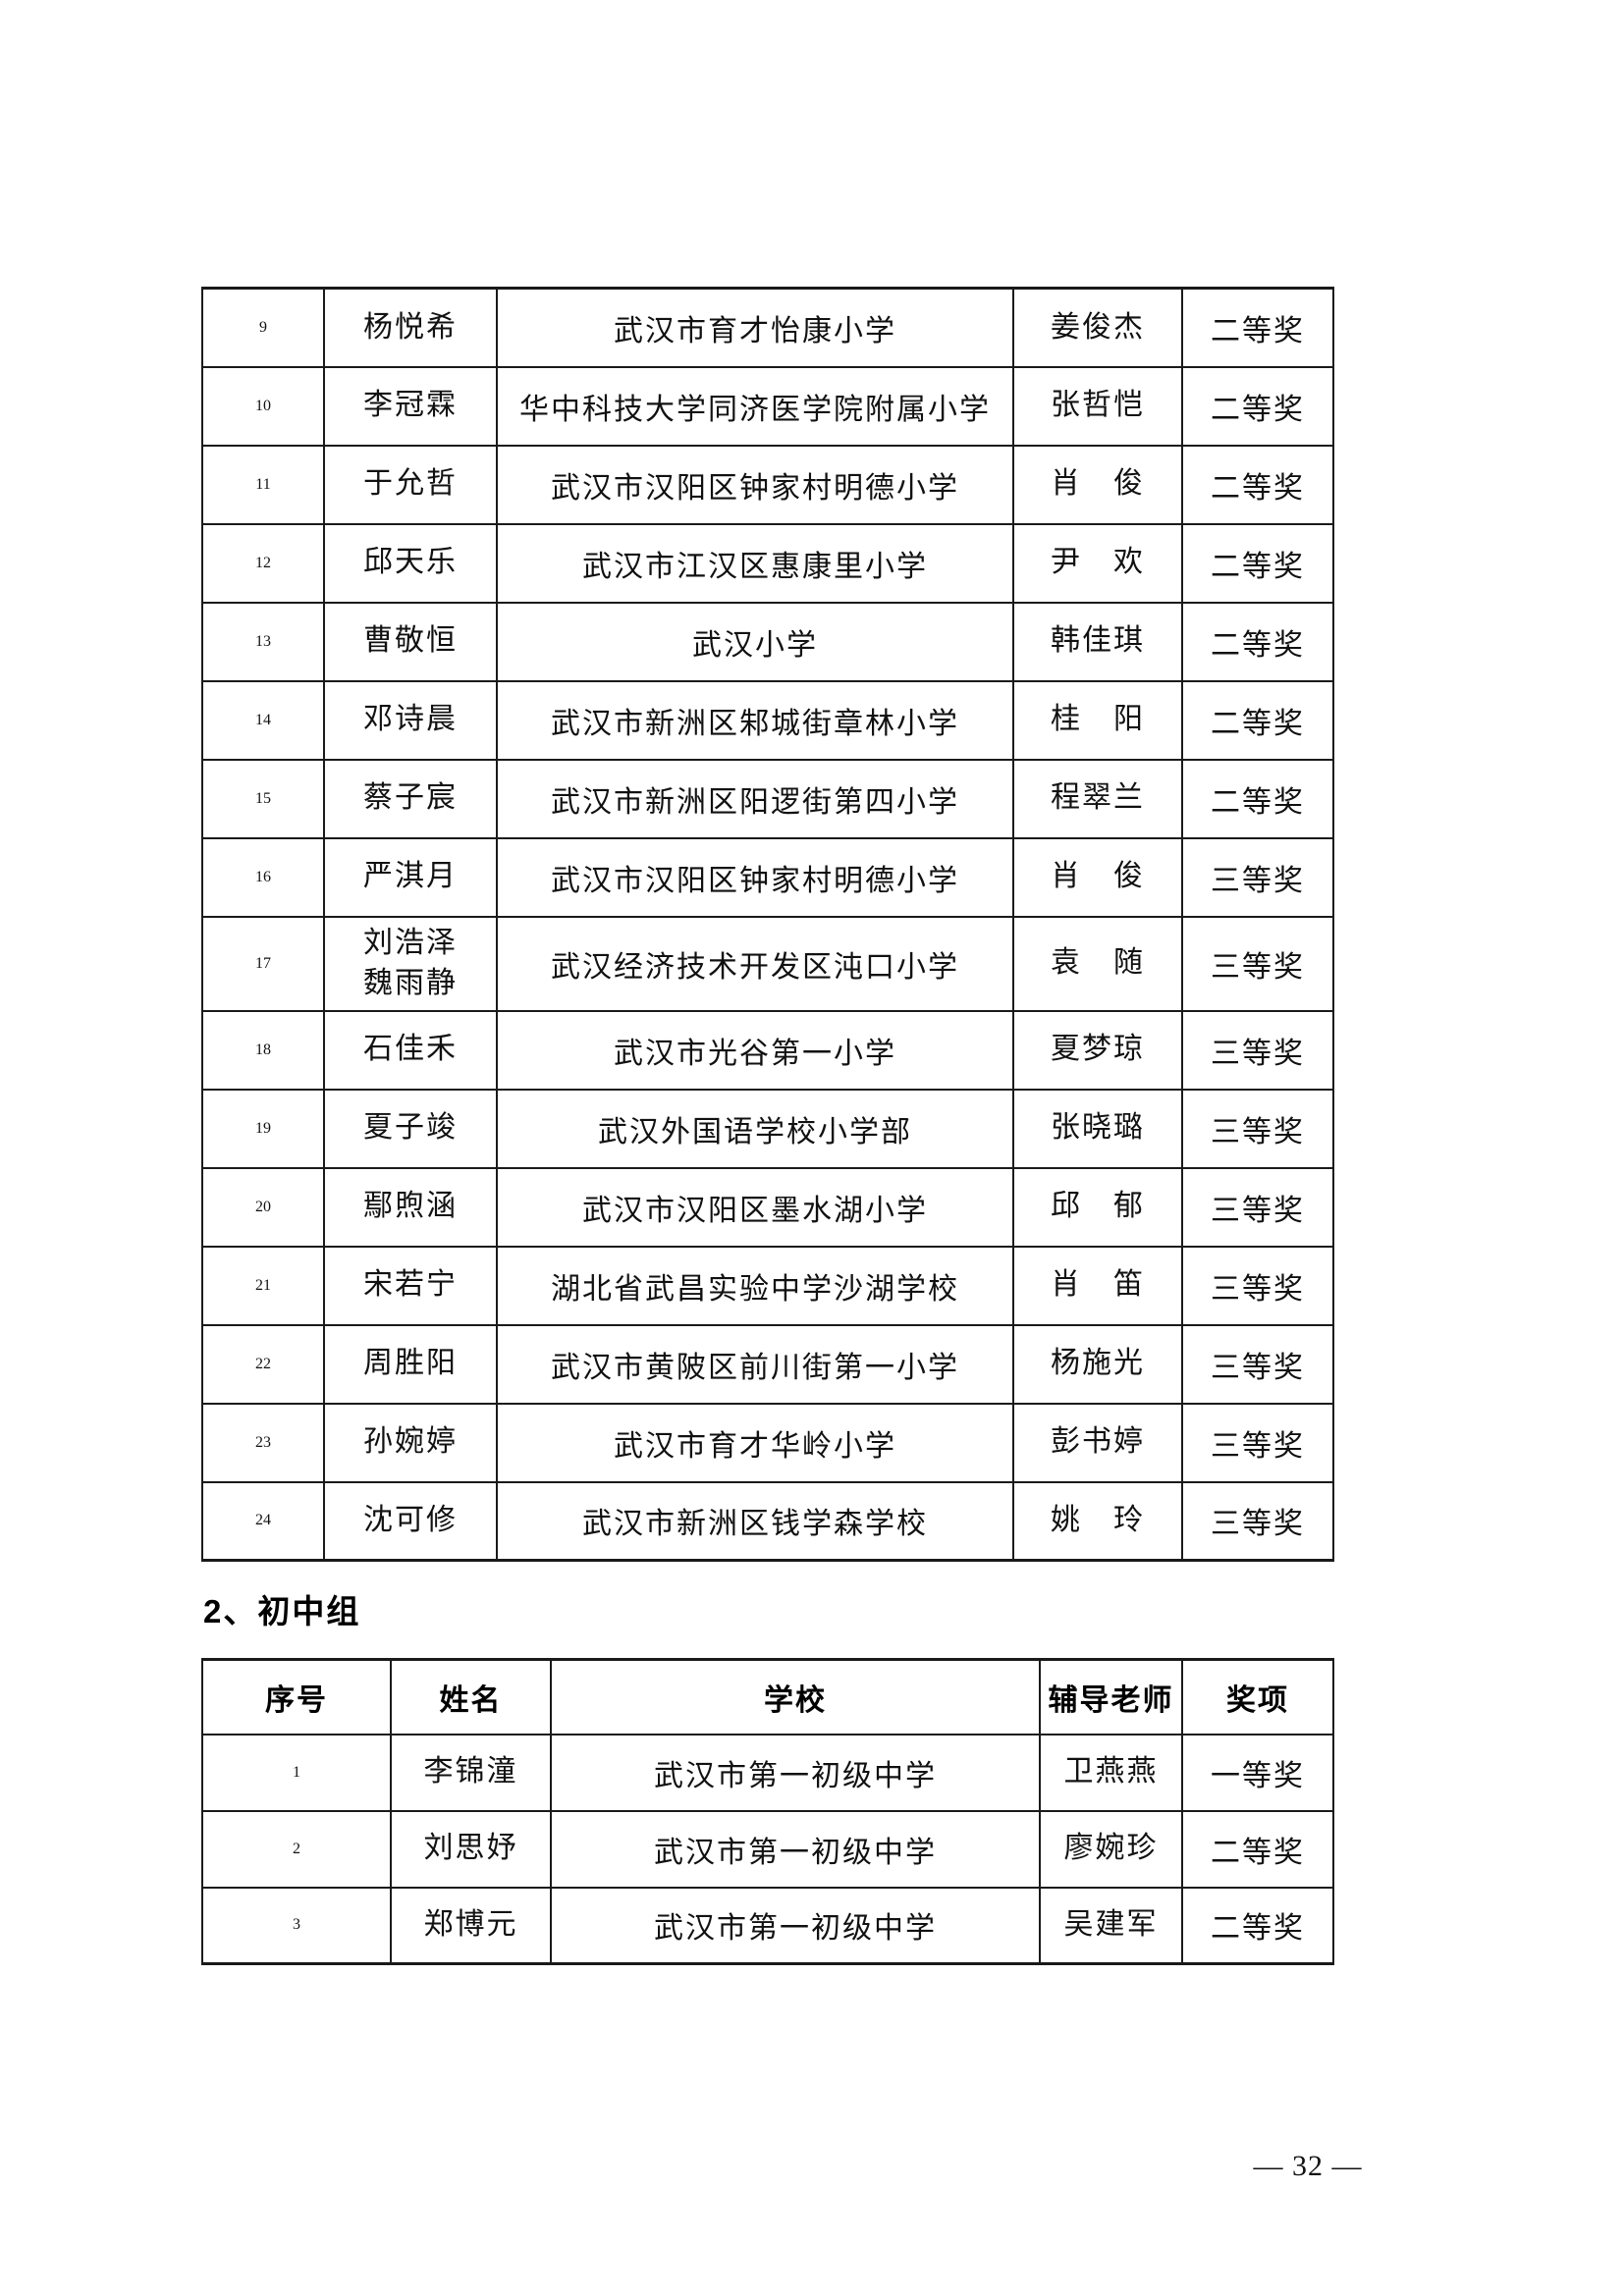 This screenshot has height=2296, width=1624. I want to click on serial-cell: 18, so click(263, 1050).